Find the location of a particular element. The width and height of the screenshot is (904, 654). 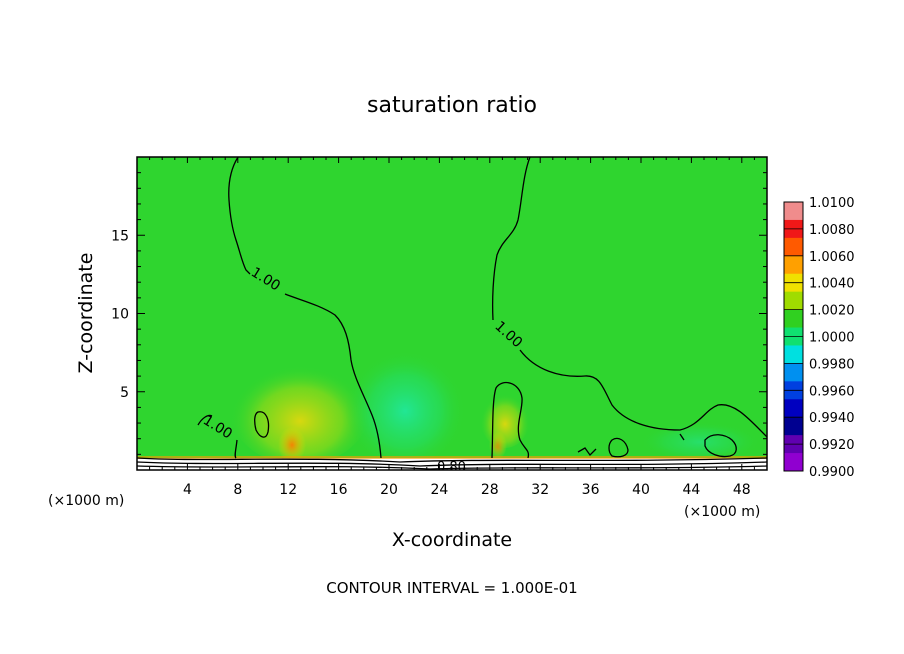

y-axis-label: Z-coordinate is located at coordinates (86, 313).